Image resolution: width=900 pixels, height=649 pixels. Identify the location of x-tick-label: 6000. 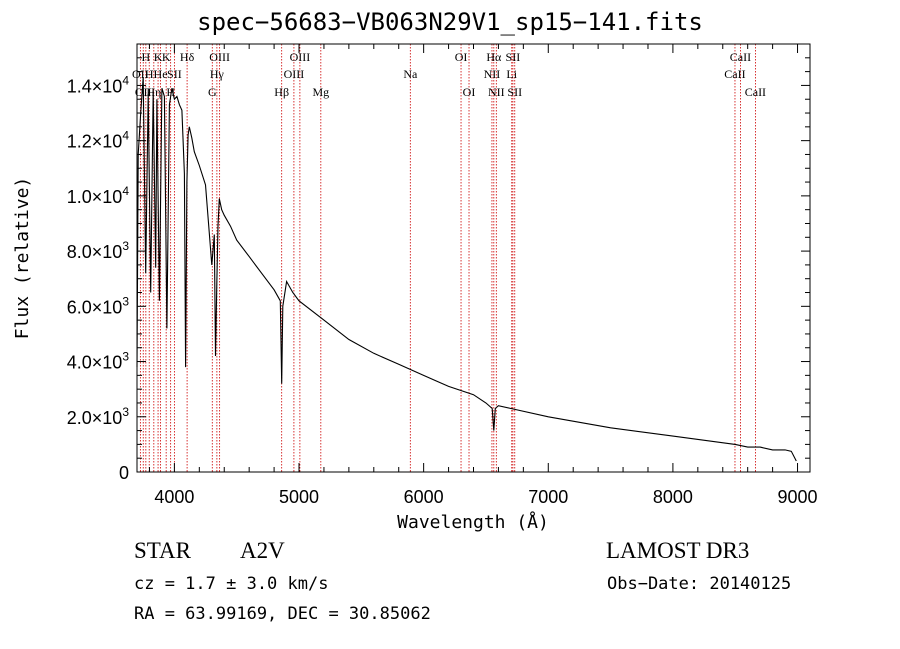
(424, 497).